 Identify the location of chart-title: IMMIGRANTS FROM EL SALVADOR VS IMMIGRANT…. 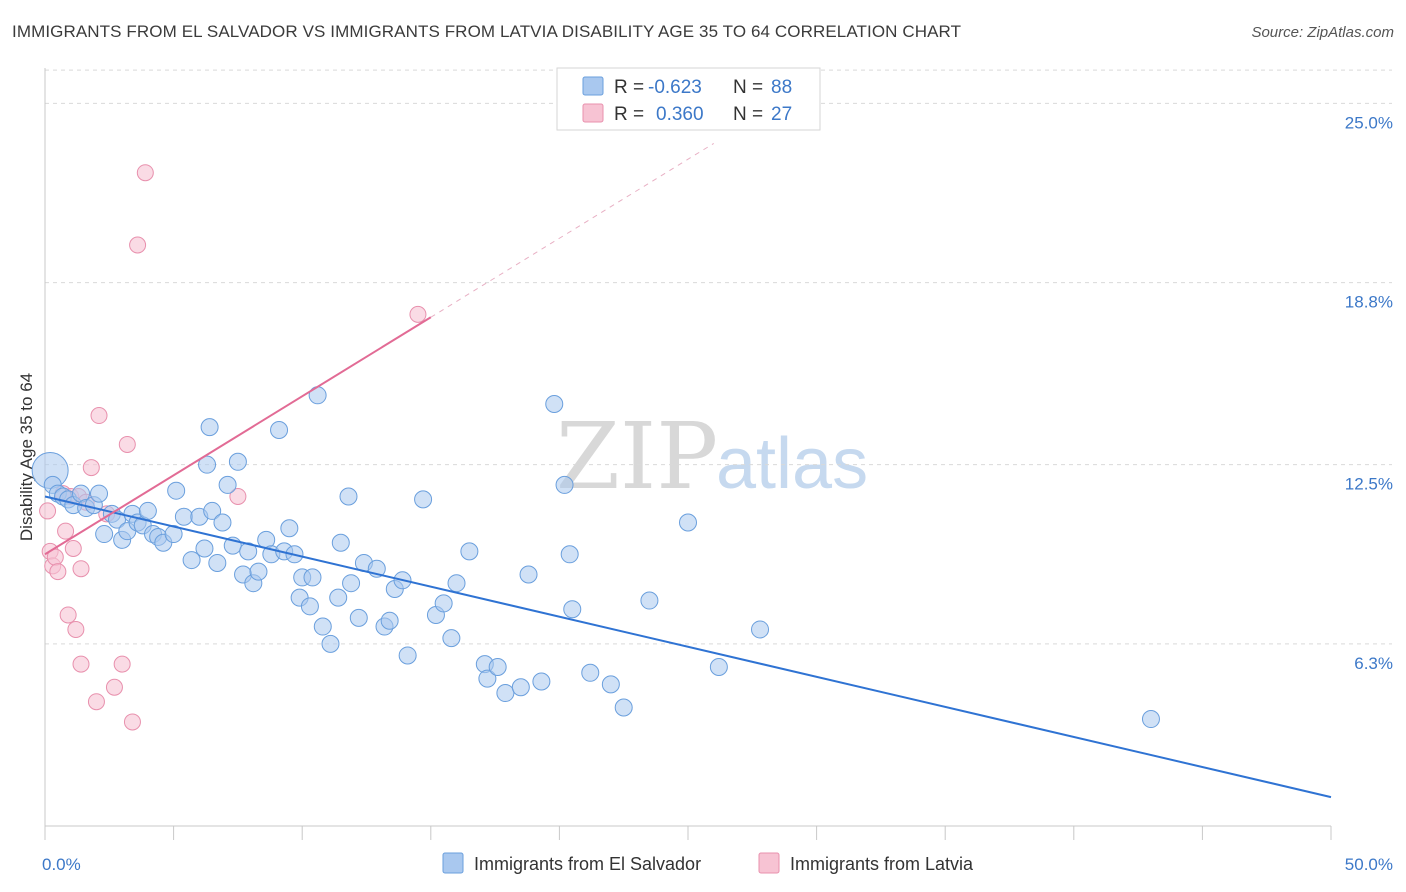
(487, 31).